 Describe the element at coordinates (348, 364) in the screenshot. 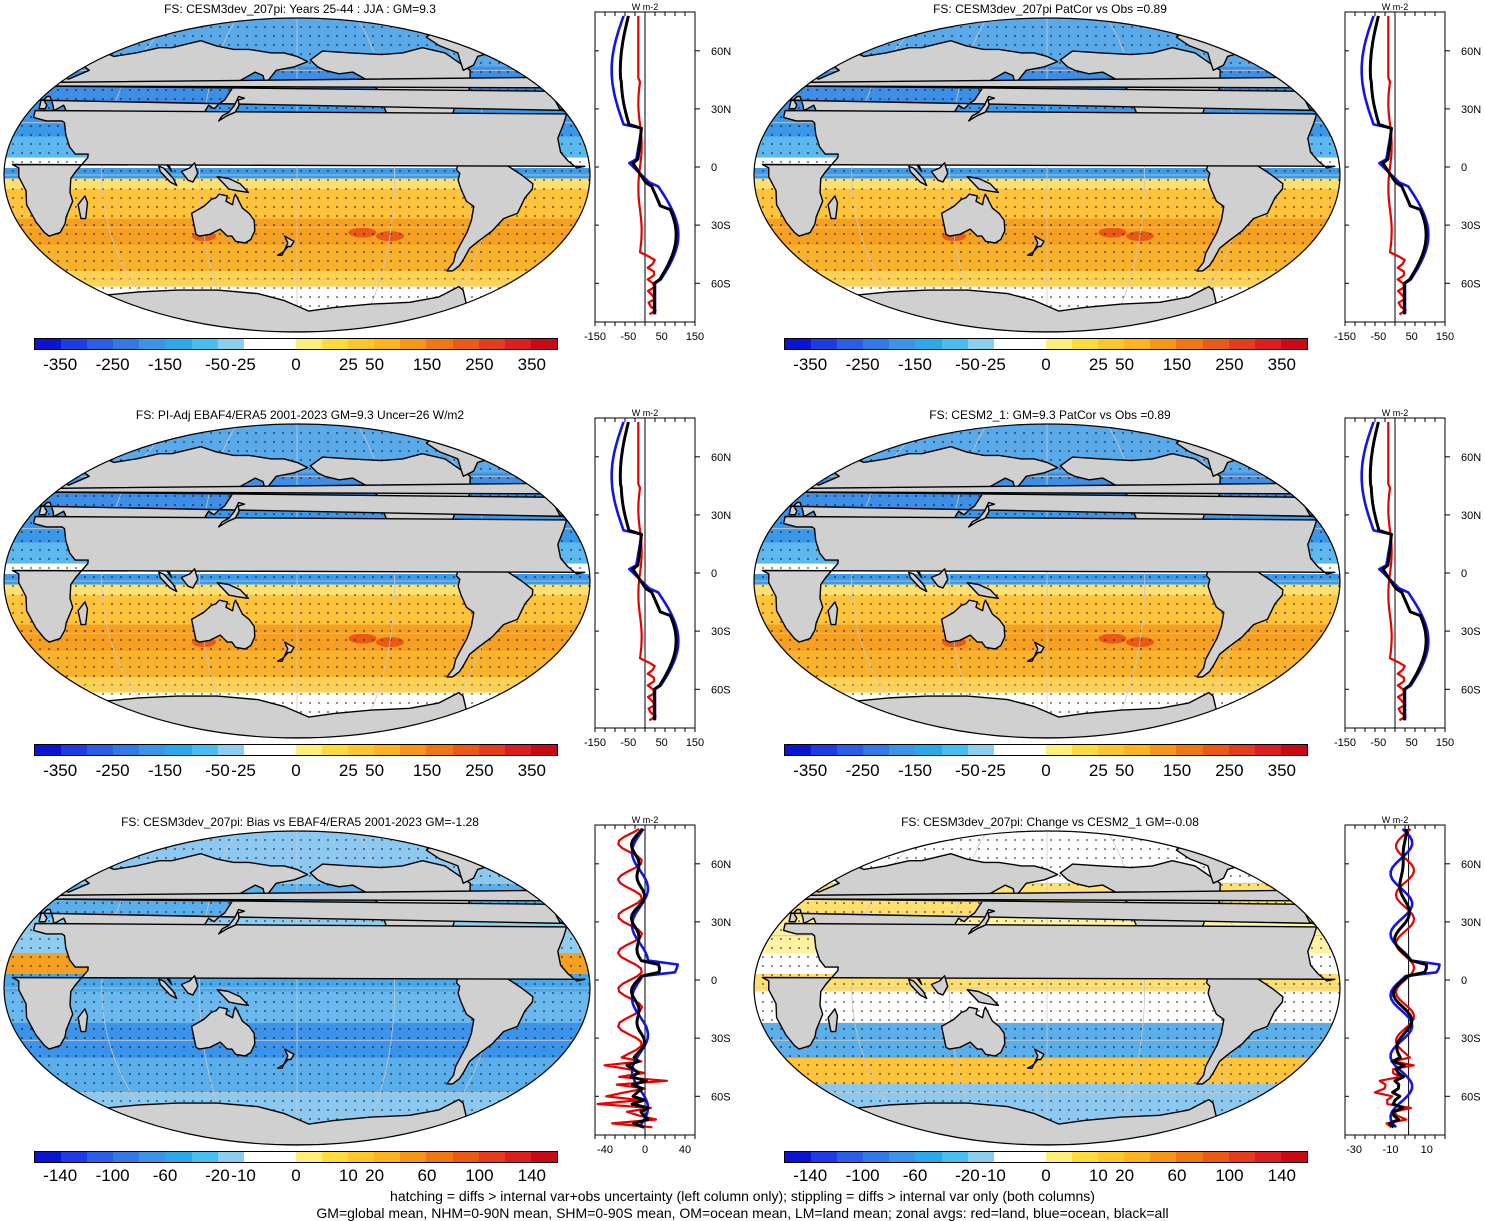

I see `colorbar-label: 25` at that location.